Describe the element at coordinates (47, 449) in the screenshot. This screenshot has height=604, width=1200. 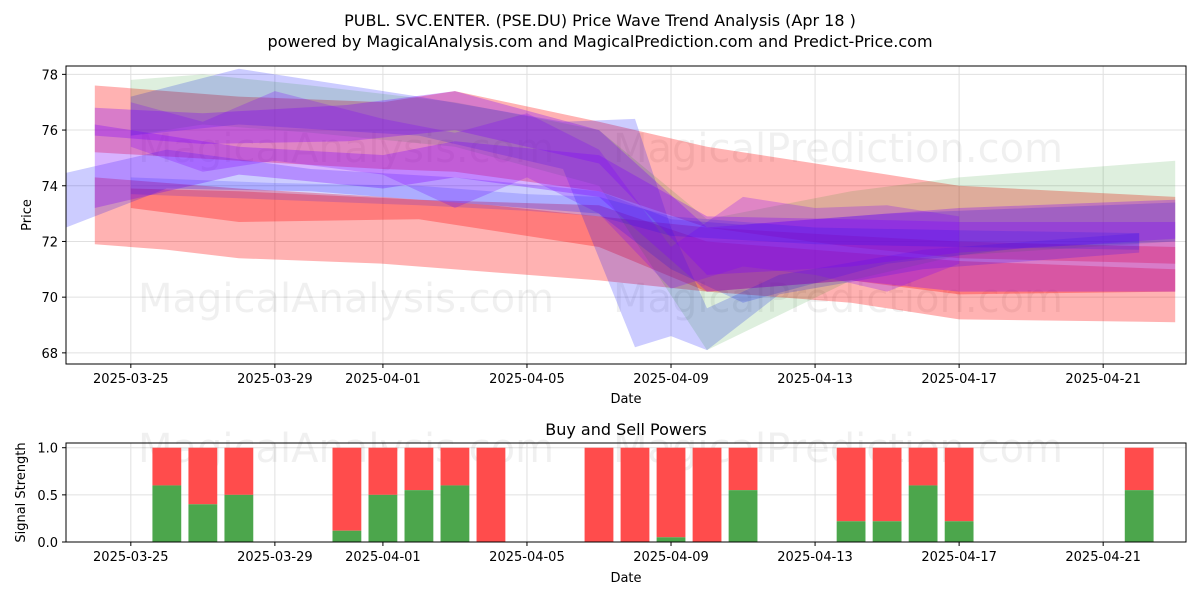
I see `y-tick-label: 1.0` at that location.